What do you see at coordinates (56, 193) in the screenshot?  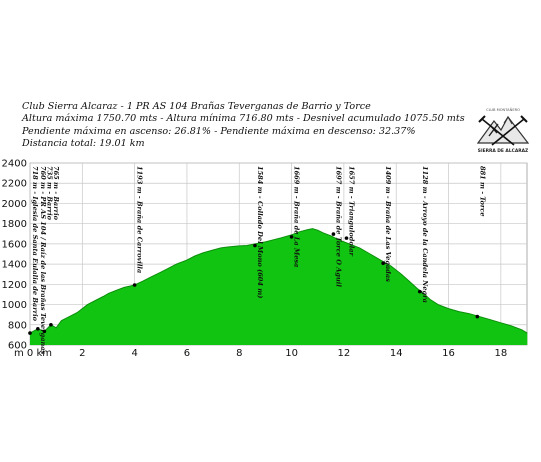 I see `waypoint-label: 765 m - Barrio` at bounding box center [56, 193].